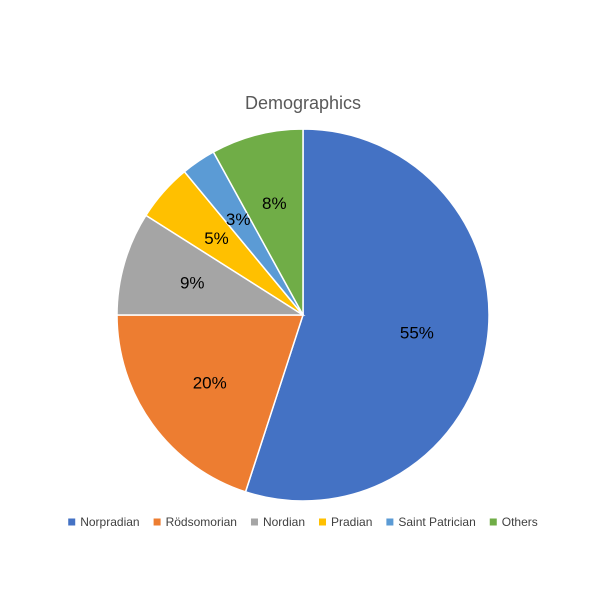 This screenshot has height=600, width=600. What do you see at coordinates (436, 522) in the screenshot?
I see `legend-label-saint-patrician: Saint Patrician` at bounding box center [436, 522].